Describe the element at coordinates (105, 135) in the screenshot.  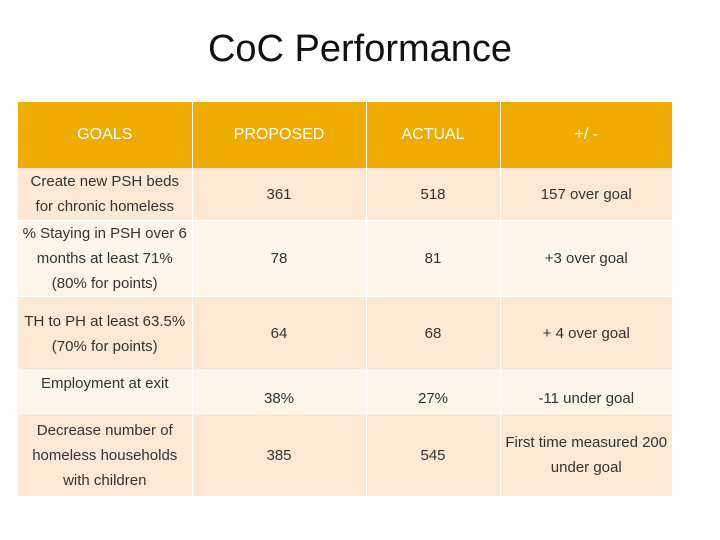
I see `header-goals: GOALS` at that location.